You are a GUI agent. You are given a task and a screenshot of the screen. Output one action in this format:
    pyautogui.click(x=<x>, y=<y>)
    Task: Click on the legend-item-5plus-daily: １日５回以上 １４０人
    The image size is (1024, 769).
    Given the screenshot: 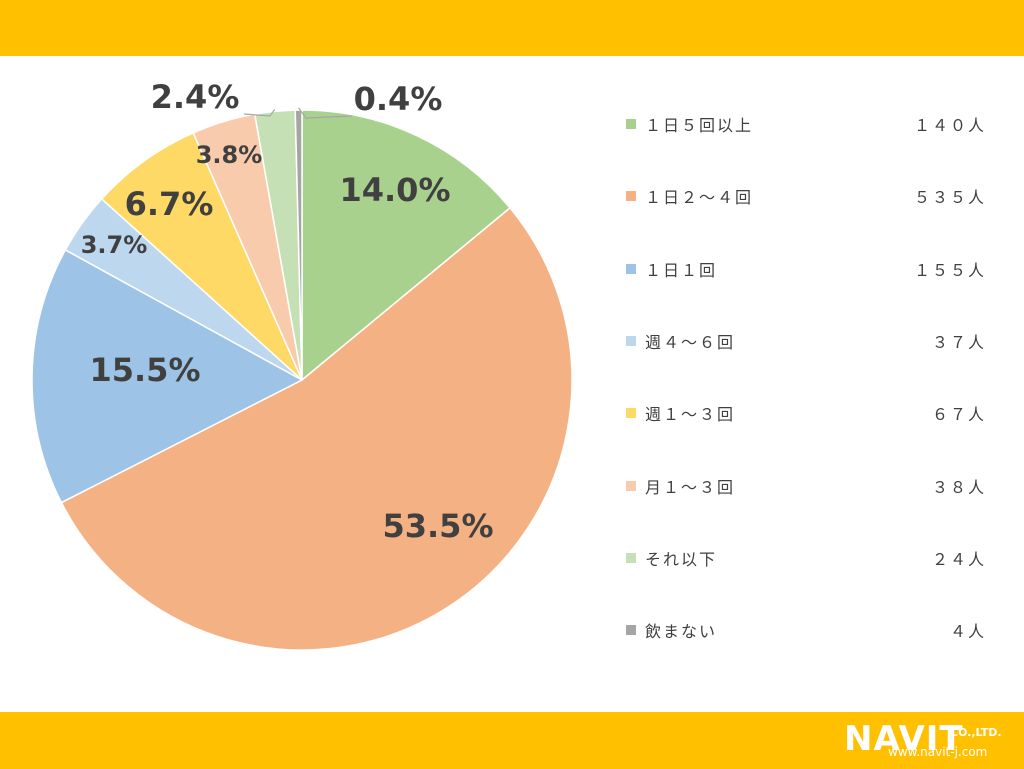 What is the action you would take?
    pyautogui.click(x=806, y=124)
    